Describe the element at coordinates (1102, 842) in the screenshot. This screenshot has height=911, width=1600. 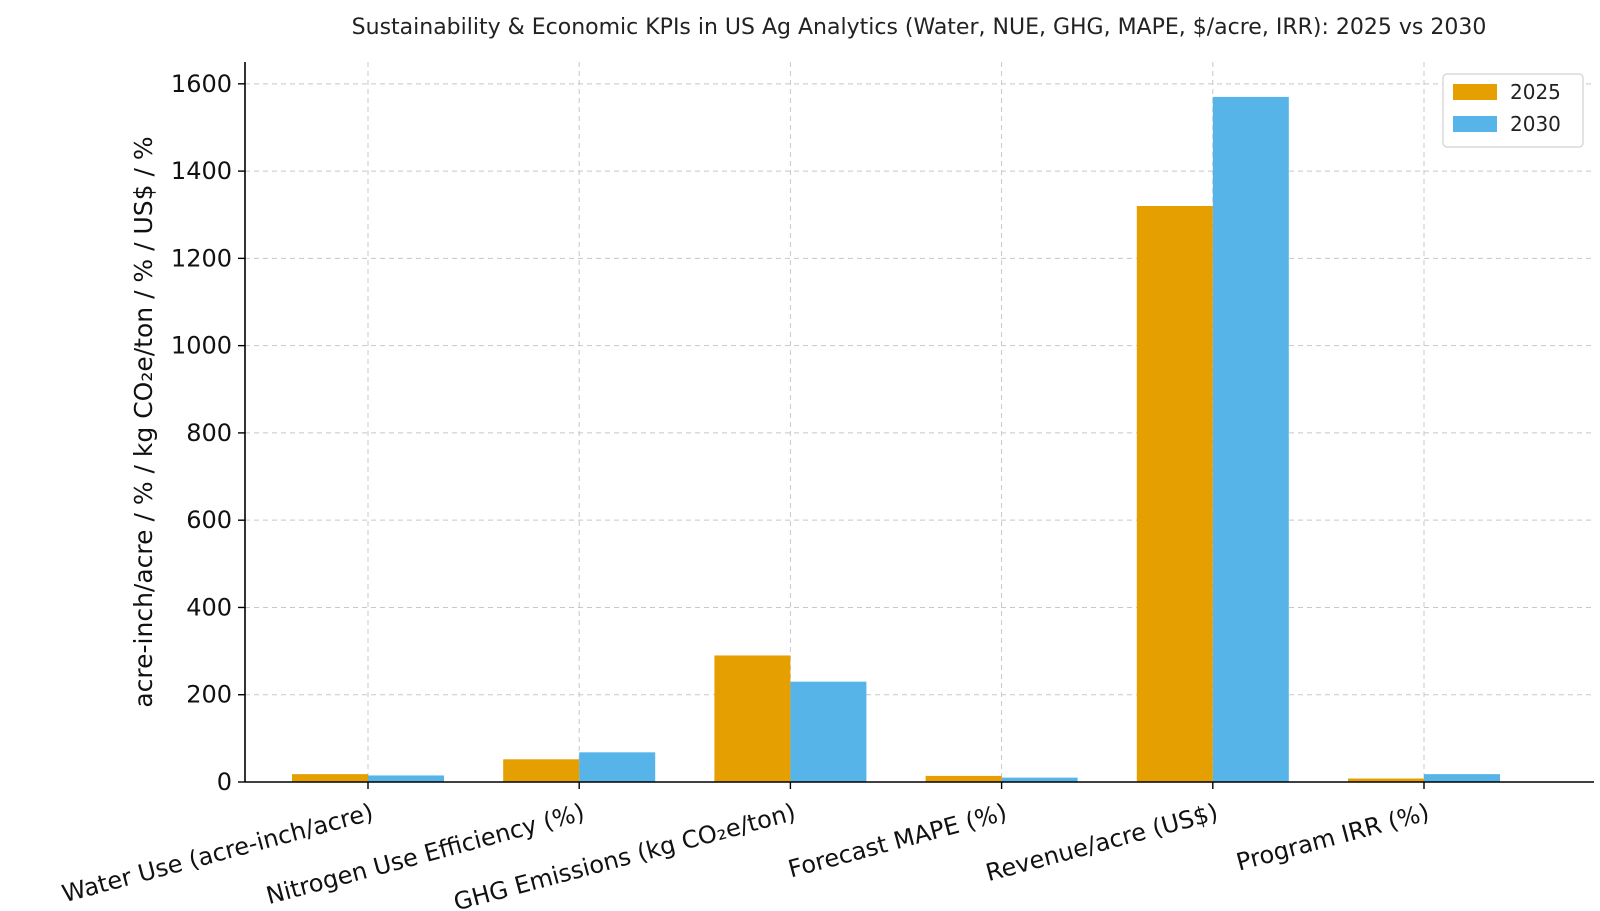
I see `x-category-label: Revenue/acre (US$)` at that location.